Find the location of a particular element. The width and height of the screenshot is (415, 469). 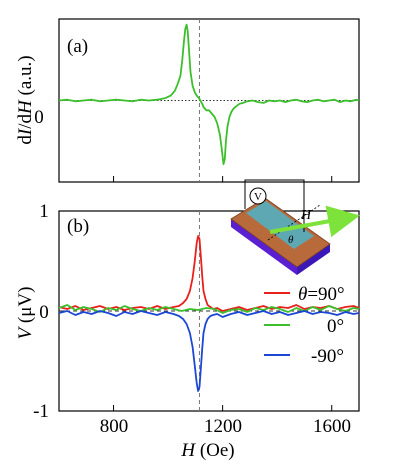

legend-item-theta0: 0° is located at coordinates (304, 326).